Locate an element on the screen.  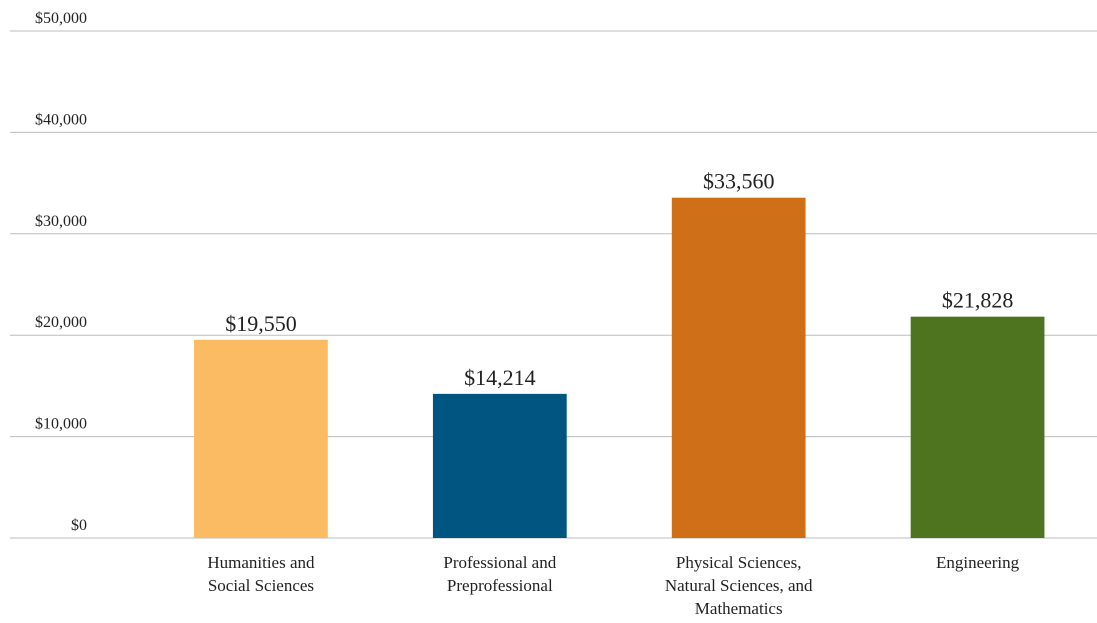
value-label: $21,828 is located at coordinates (978, 300).